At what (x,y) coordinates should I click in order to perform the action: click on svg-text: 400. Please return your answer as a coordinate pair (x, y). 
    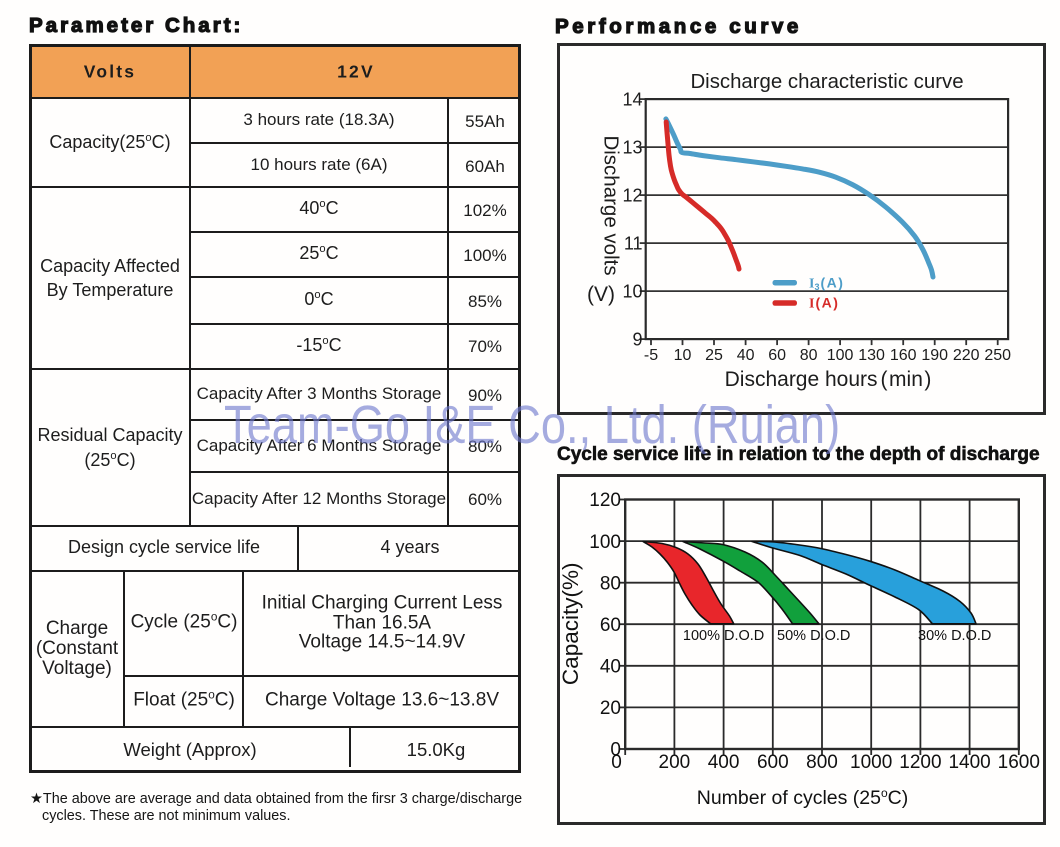
    Looking at the image, I should click on (724, 762).